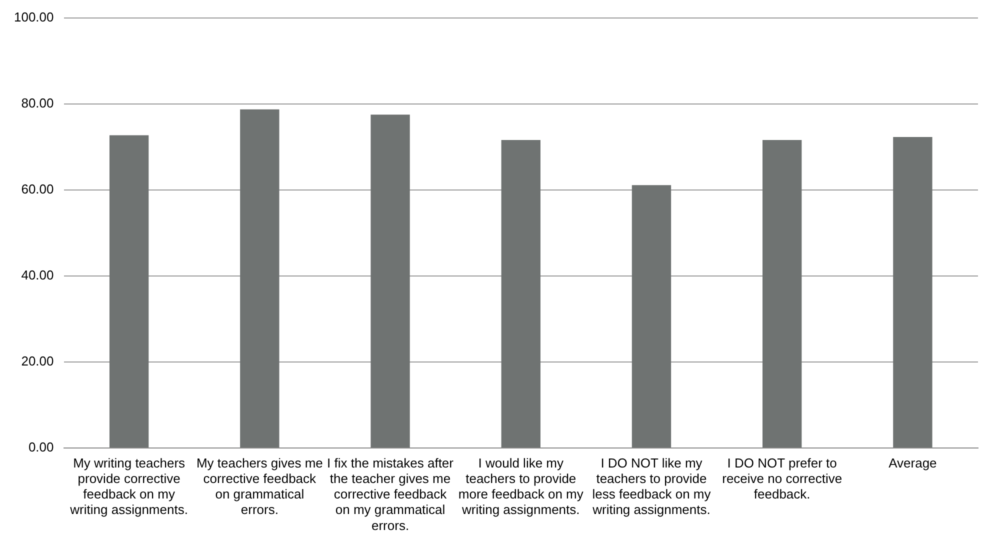 The height and width of the screenshot is (542, 988). Describe the element at coordinates (259, 486) in the screenshot. I see `x-tick-label: My teachers gives me corrective feedback on grammatical errors.` at that location.